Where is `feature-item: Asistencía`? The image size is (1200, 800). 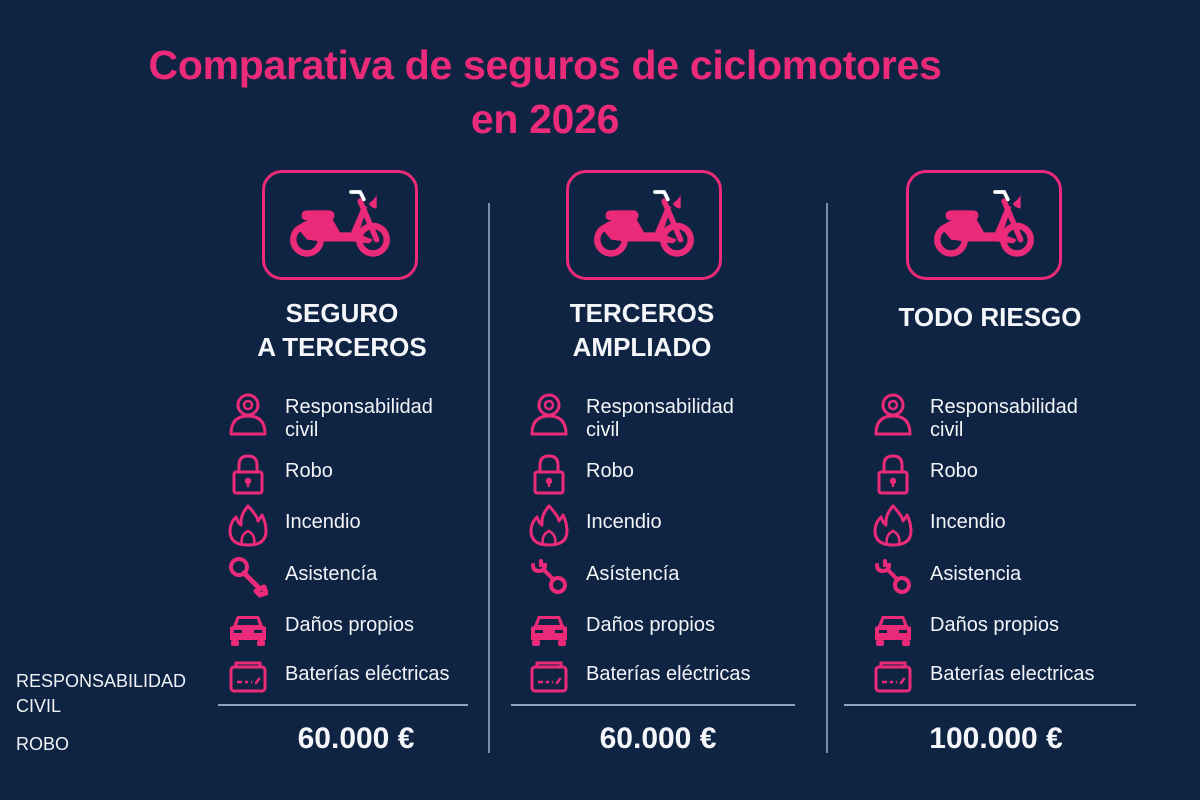
feature-item: Asistencía is located at coordinates (302, 577).